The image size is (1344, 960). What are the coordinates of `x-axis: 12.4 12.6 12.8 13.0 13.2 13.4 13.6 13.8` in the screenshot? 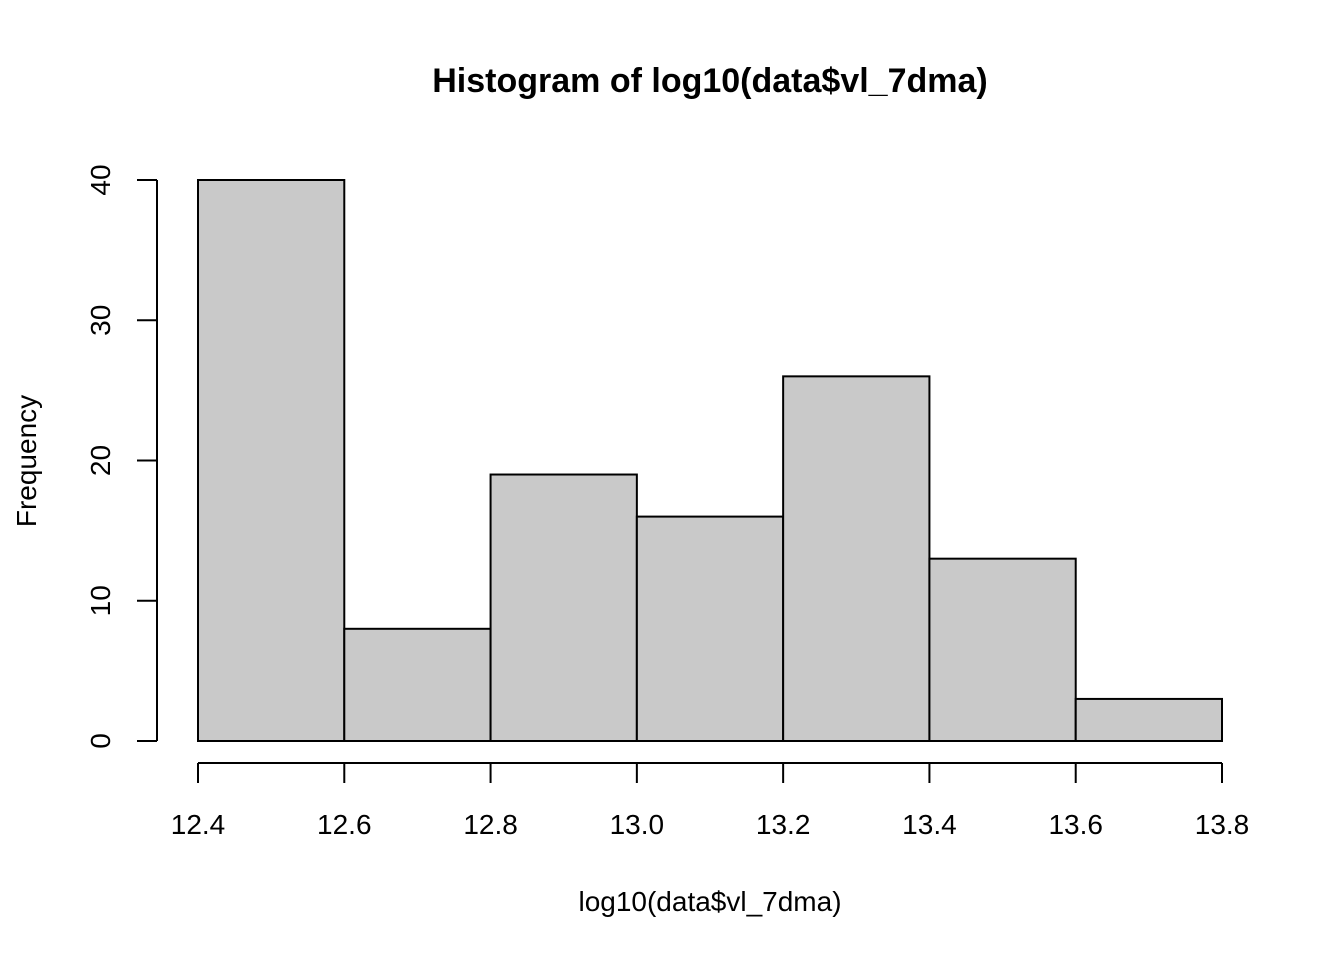 It's located at (710, 801).